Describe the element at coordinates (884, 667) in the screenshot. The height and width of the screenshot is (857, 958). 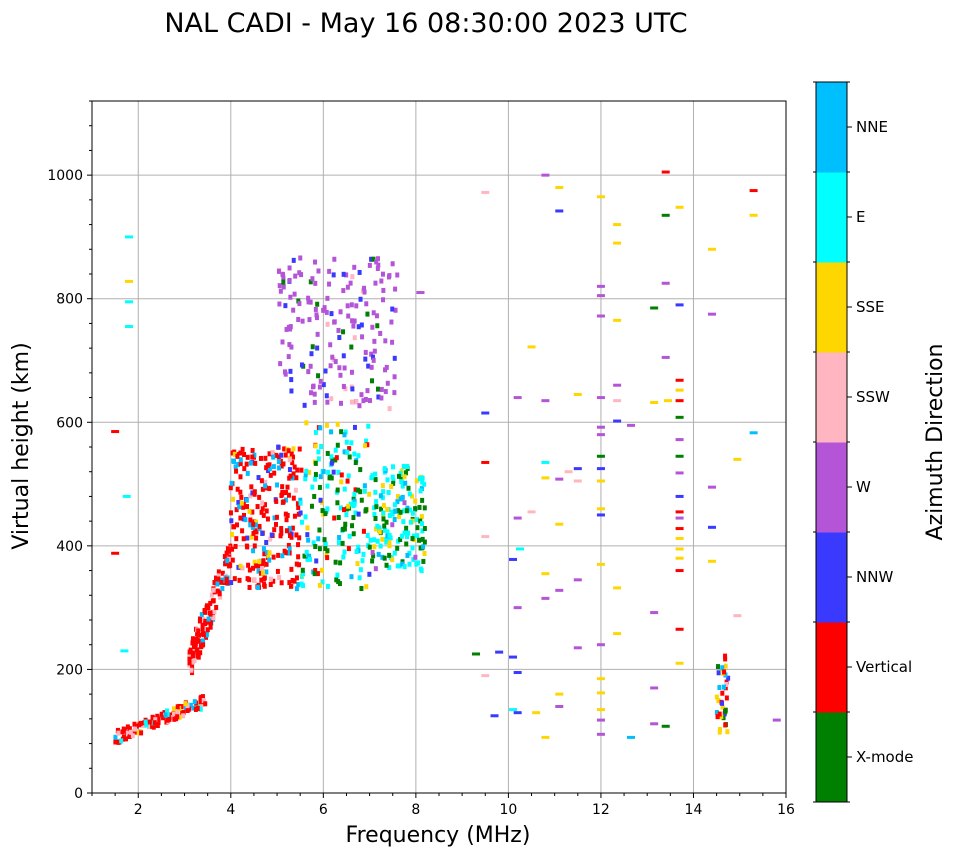
I see `colorbar-tick-label: Vertical` at that location.